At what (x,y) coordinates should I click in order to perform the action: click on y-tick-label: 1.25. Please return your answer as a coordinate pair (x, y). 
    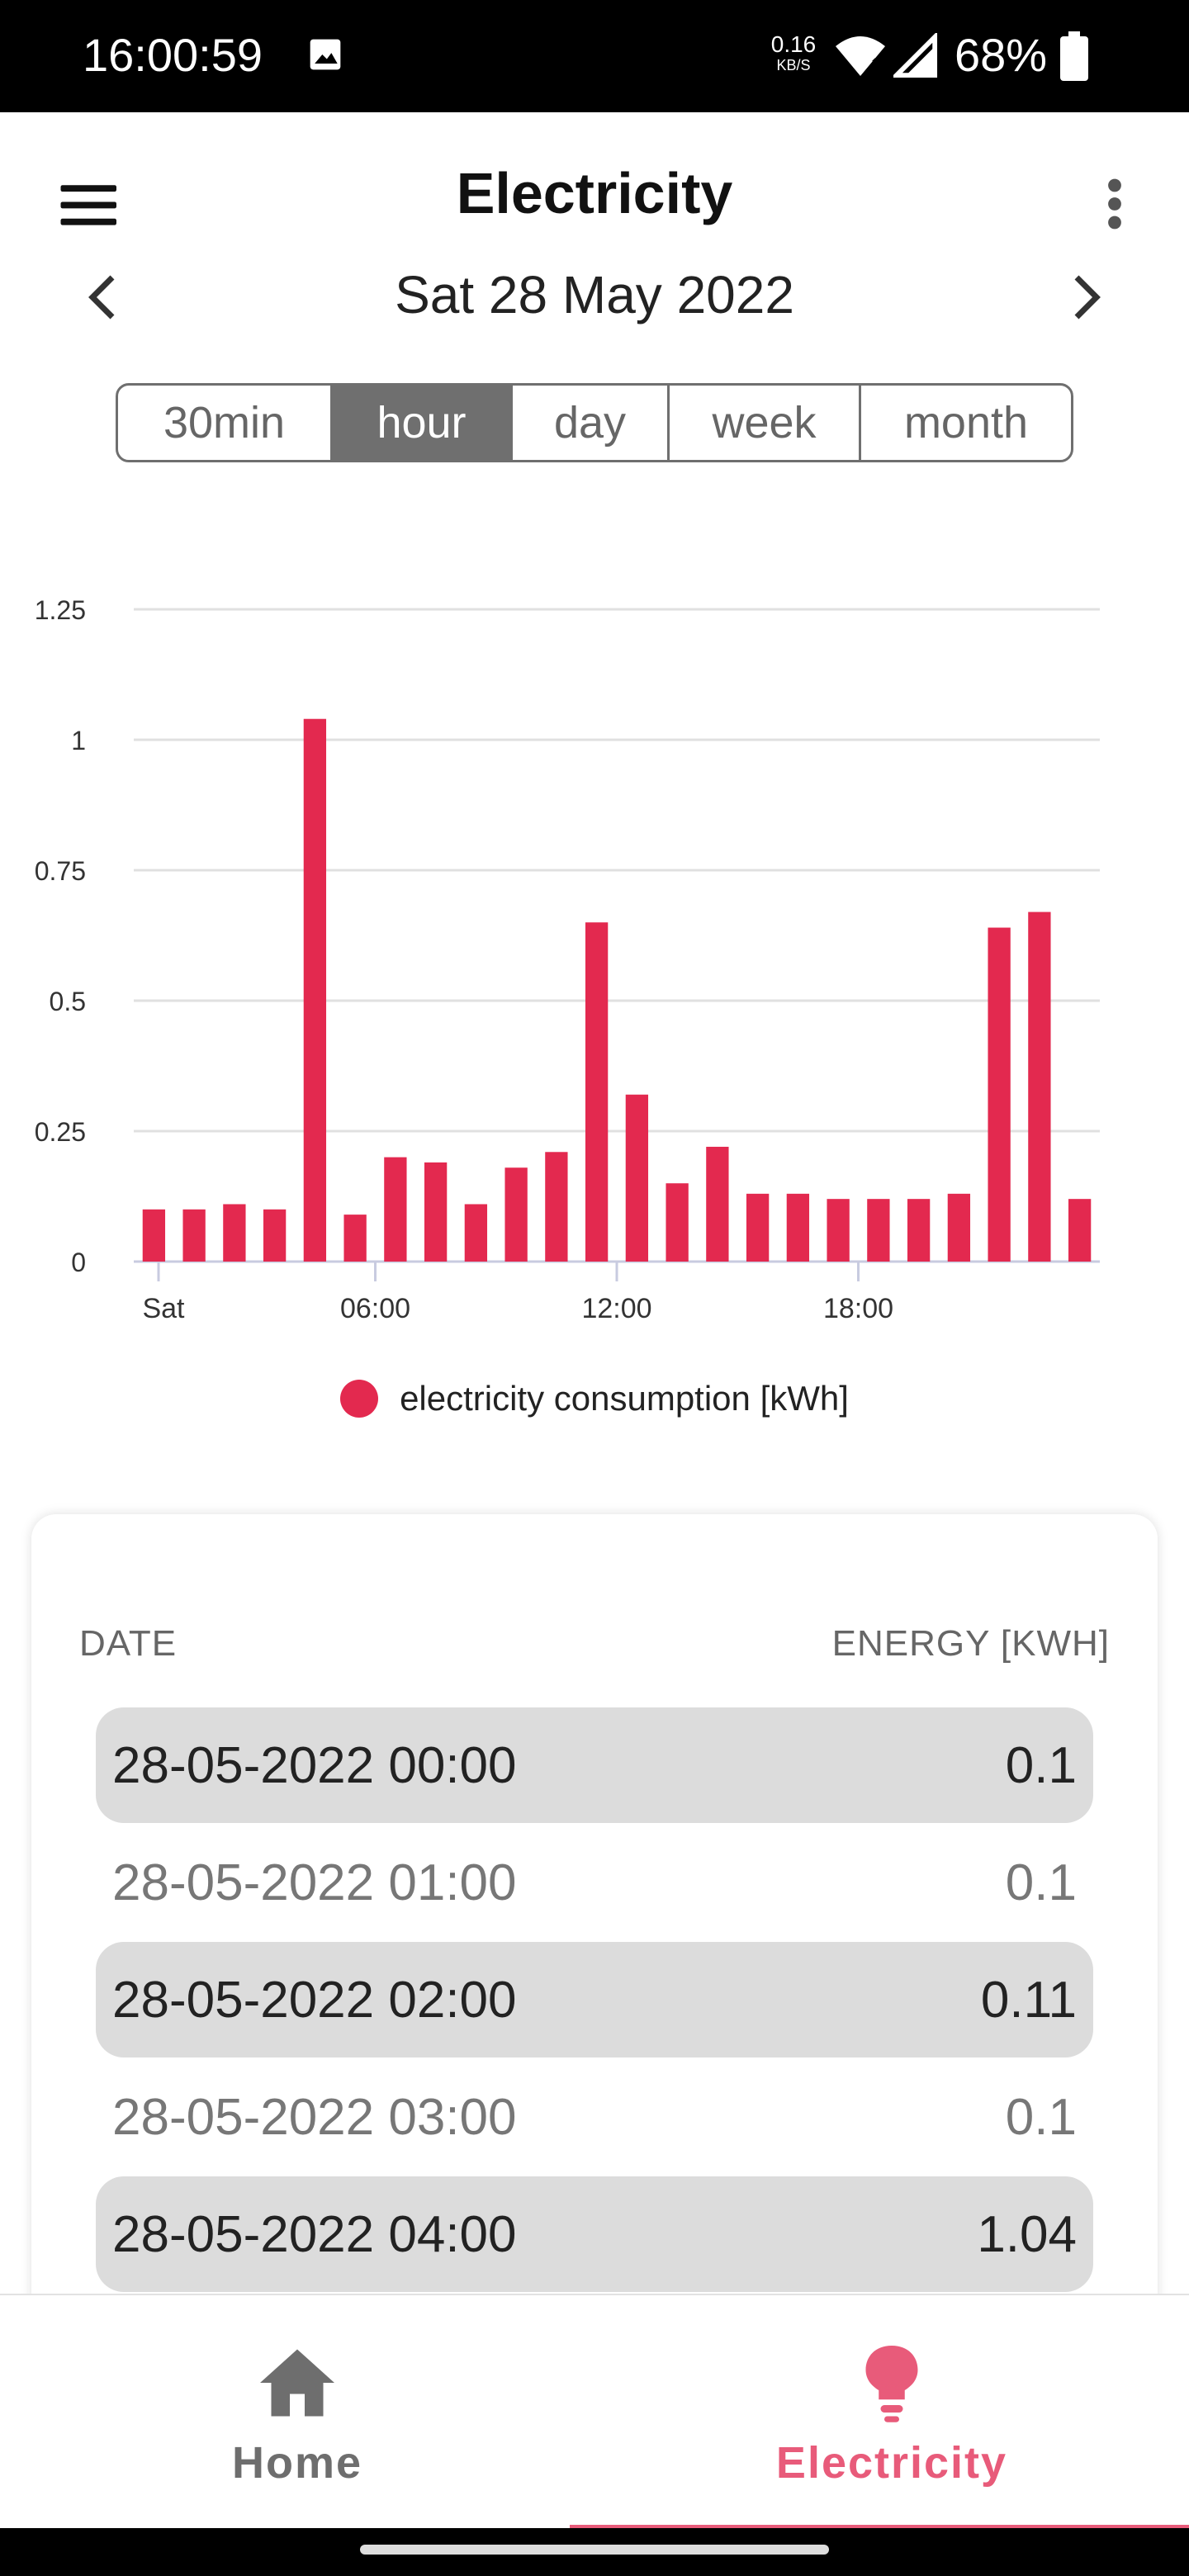
    Looking at the image, I should click on (60, 610).